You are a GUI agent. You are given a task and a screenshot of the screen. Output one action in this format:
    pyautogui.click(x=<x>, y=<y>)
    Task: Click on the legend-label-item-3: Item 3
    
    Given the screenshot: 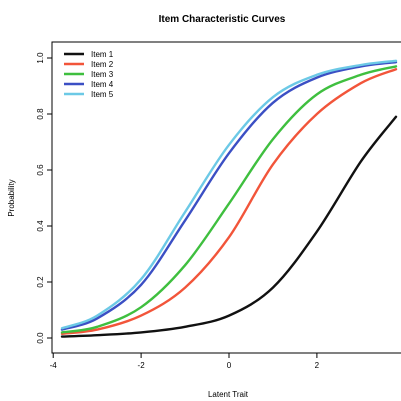 What is the action you would take?
    pyautogui.click(x=102, y=74)
    